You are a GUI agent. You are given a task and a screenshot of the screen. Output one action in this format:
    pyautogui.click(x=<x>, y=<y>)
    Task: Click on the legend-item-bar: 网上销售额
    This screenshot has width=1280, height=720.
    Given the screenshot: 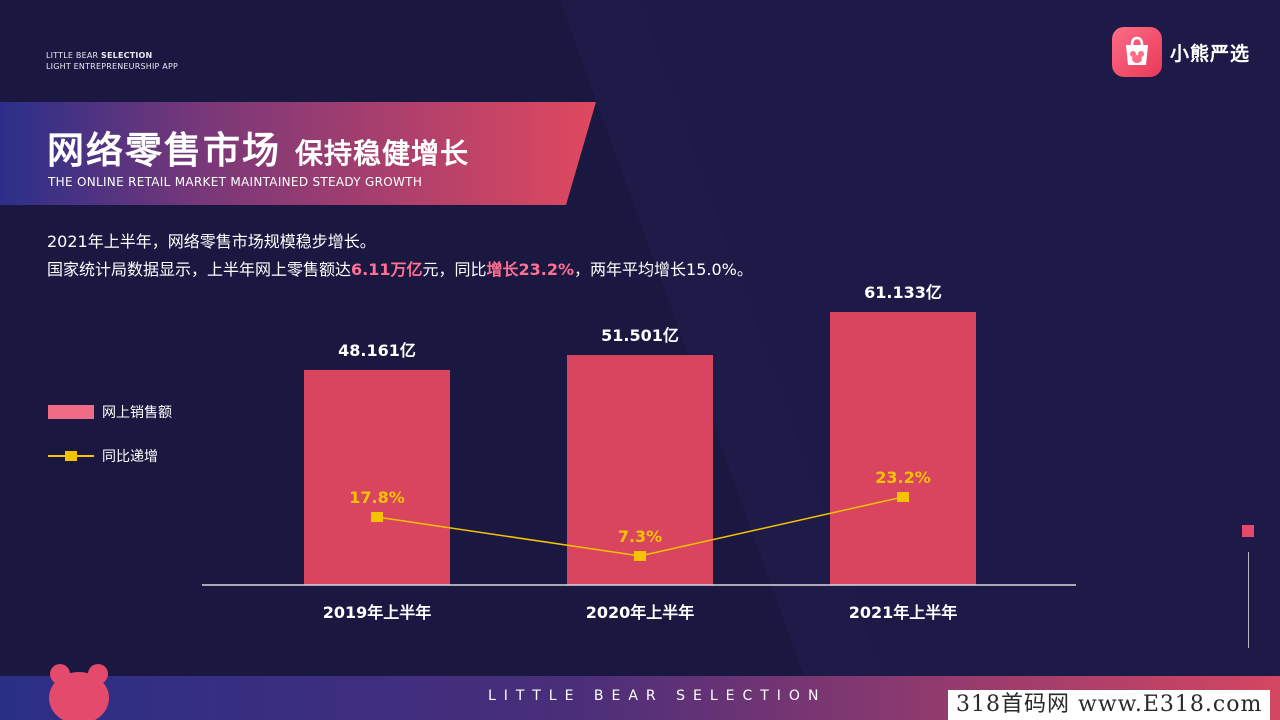 What is the action you would take?
    pyautogui.click(x=110, y=412)
    